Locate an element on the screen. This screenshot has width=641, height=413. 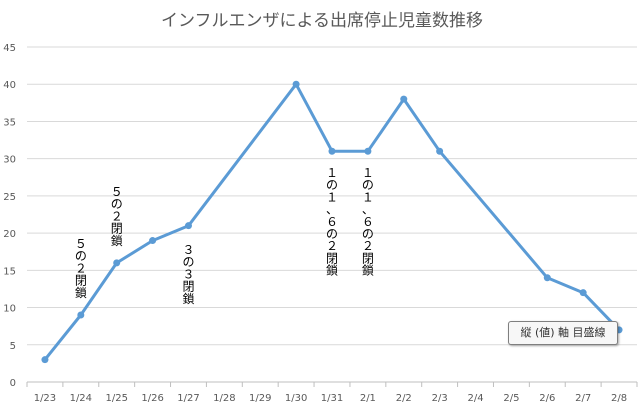
x-tick-label: 1/23 is located at coordinates (45, 398).